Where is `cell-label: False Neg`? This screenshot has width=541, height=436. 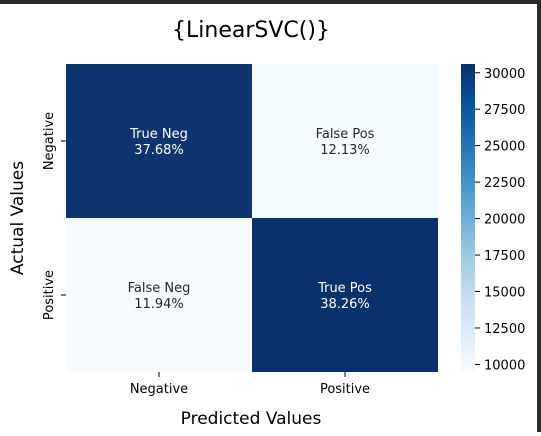 cell-label: False Neg is located at coordinates (159, 288).